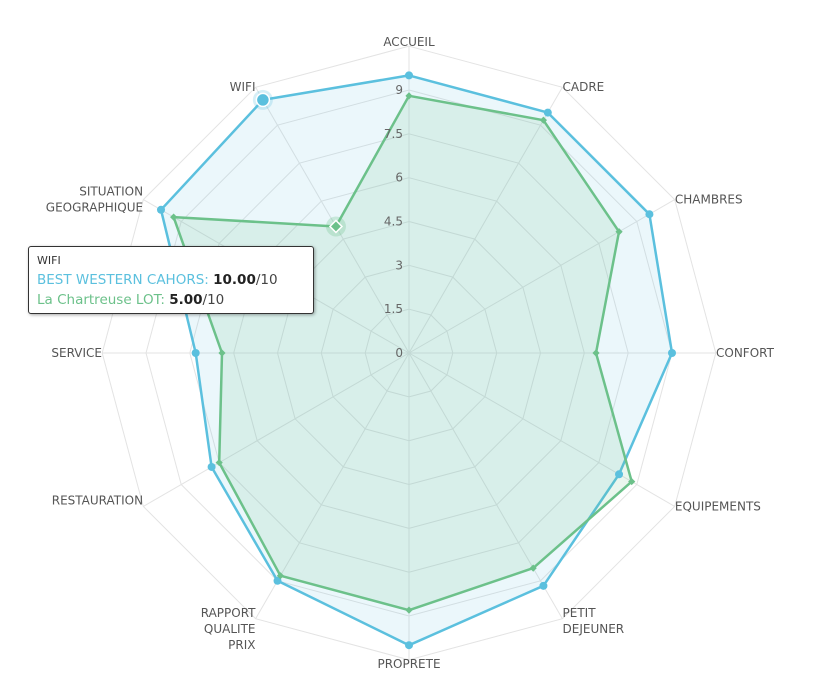 The height and width of the screenshot is (700, 830). What do you see at coordinates (399, 353) in the screenshot?
I see `tick-label: 0` at bounding box center [399, 353].